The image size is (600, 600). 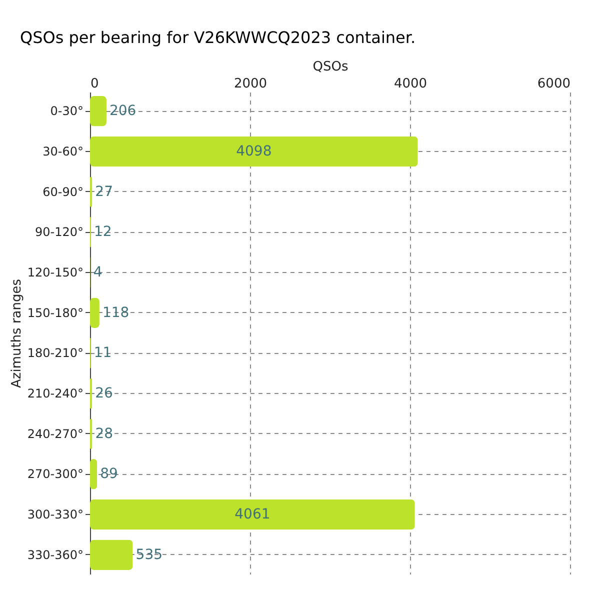 I want to click on data-label: 118, so click(x=116, y=312).